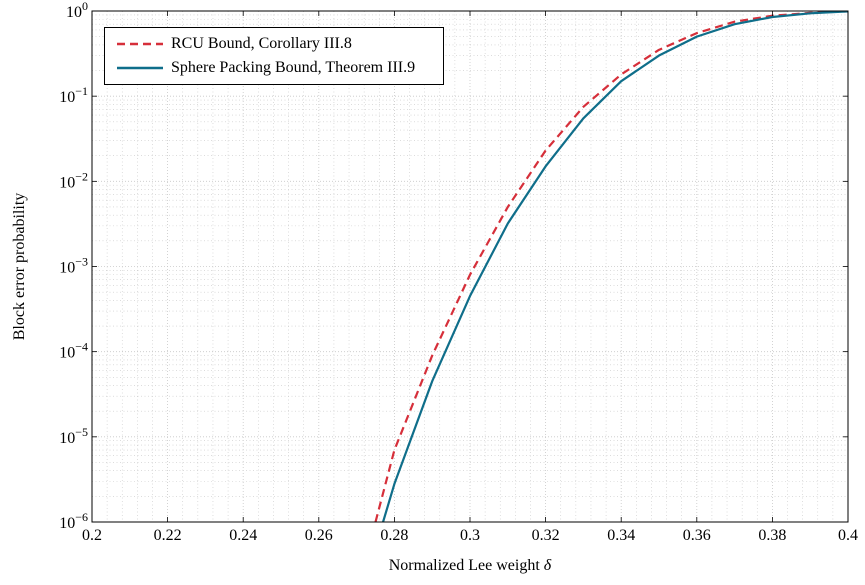  I want to click on y-tick-label: 10⁻⁵, so click(73, 436).